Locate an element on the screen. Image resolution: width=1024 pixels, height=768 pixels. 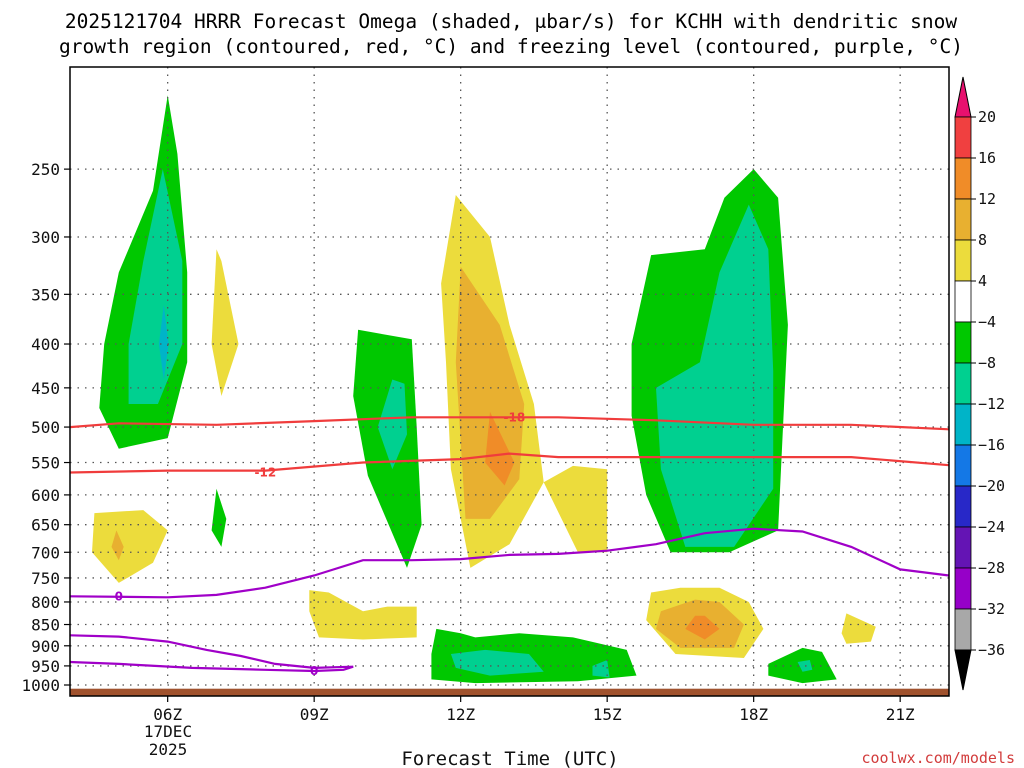
colorbar-label-0: 20 is located at coordinates (987, 117).